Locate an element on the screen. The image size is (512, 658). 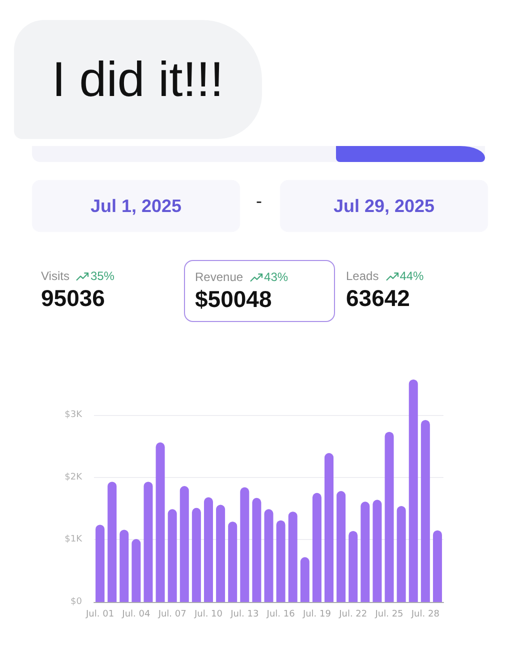
x-tick-label: Jul. 13 is located at coordinates (244, 615).